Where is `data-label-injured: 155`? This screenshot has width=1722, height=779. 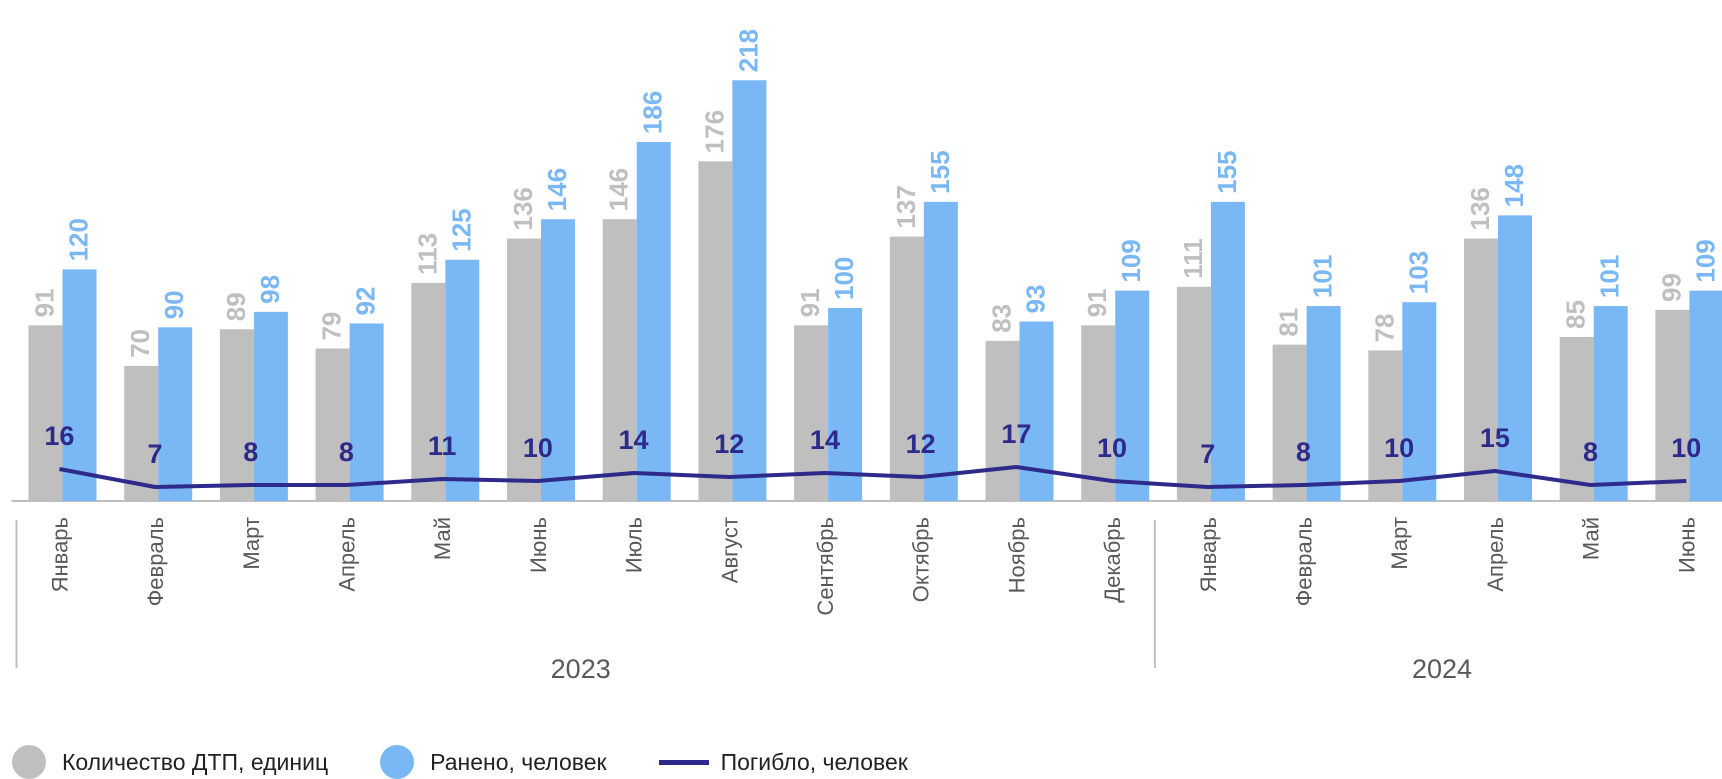
data-label-injured: 155 is located at coordinates (940, 171).